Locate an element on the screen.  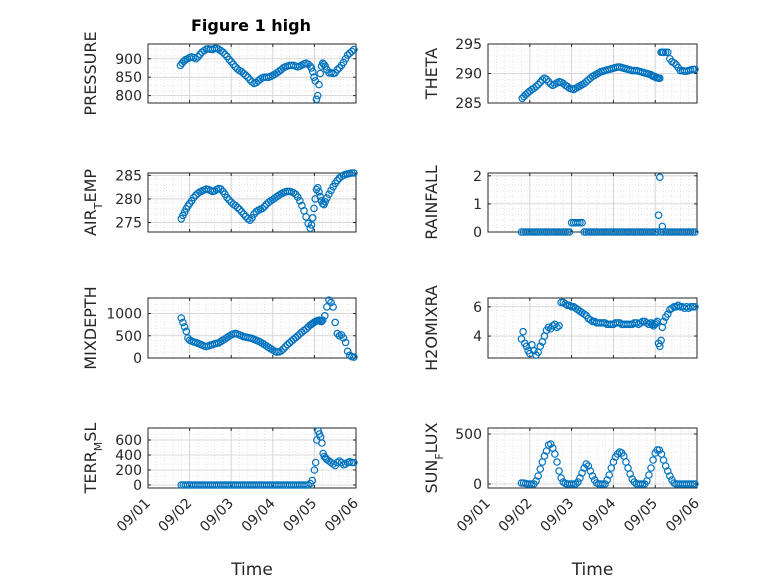
y-axis-label-subscript: F is located at coordinates (439, 456).